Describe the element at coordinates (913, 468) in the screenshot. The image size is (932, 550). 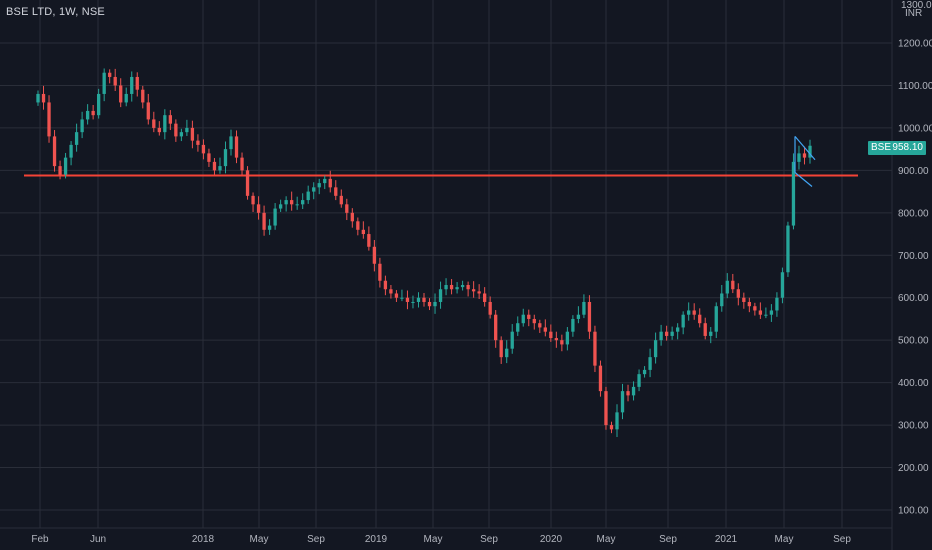
I see `price-tick-label: 200.00` at that location.